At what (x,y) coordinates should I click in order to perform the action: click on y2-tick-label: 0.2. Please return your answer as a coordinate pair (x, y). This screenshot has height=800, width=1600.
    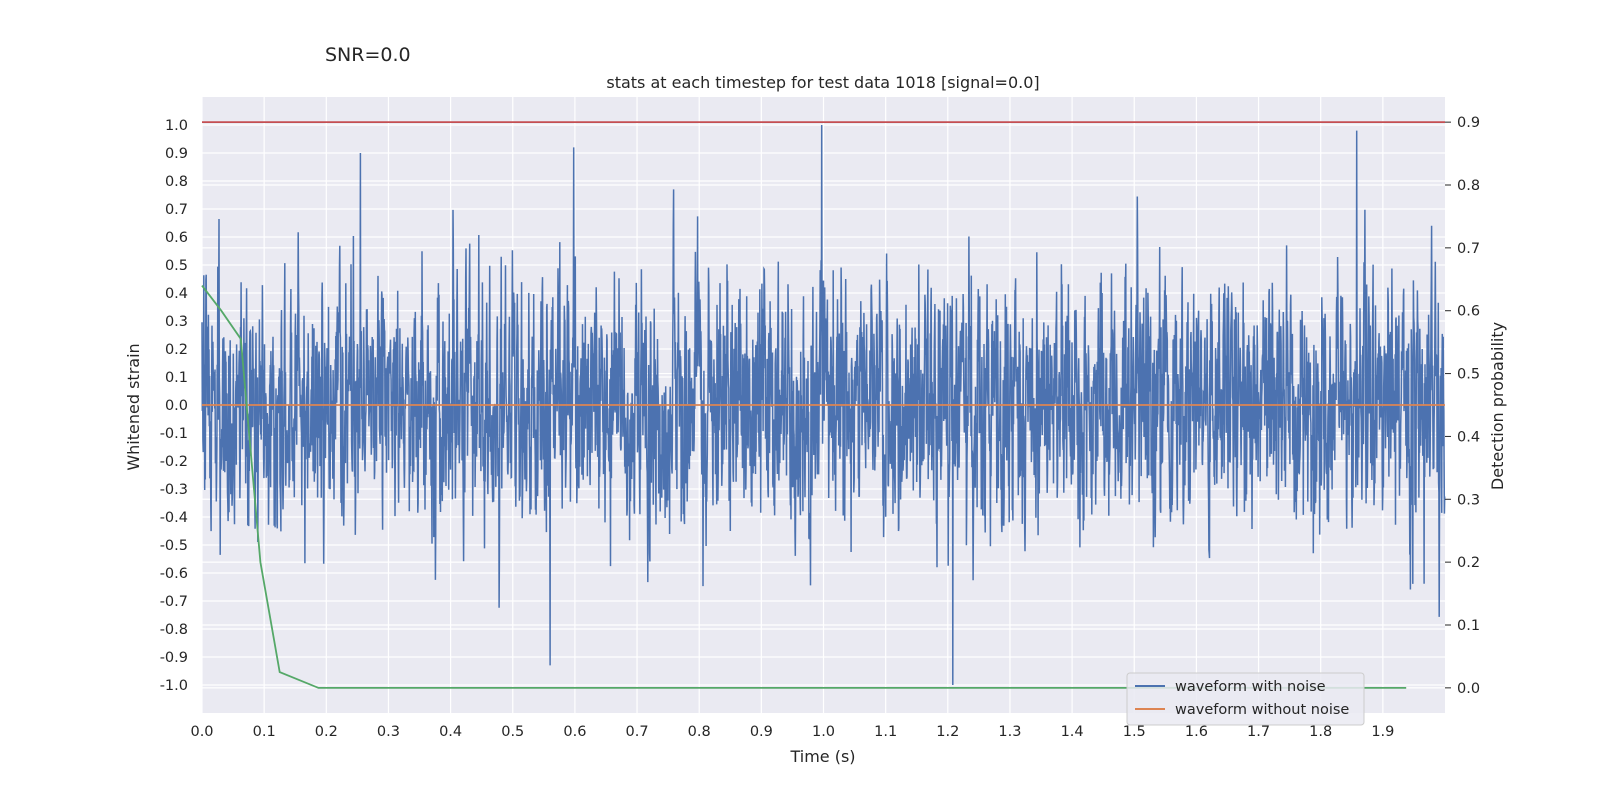
    Looking at the image, I should click on (1468, 563).